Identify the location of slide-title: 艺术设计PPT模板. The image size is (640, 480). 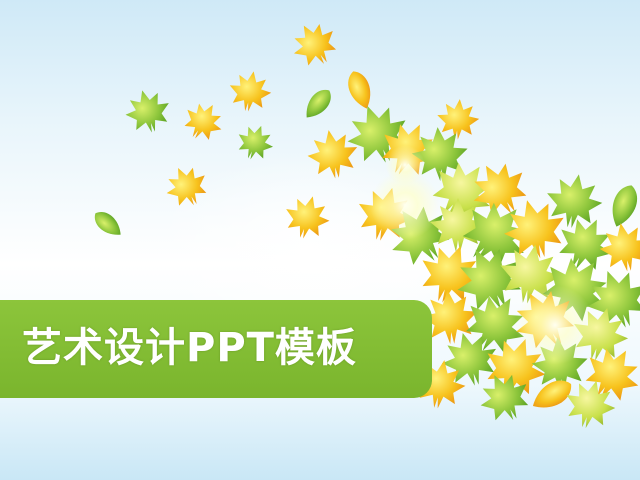
(189, 348).